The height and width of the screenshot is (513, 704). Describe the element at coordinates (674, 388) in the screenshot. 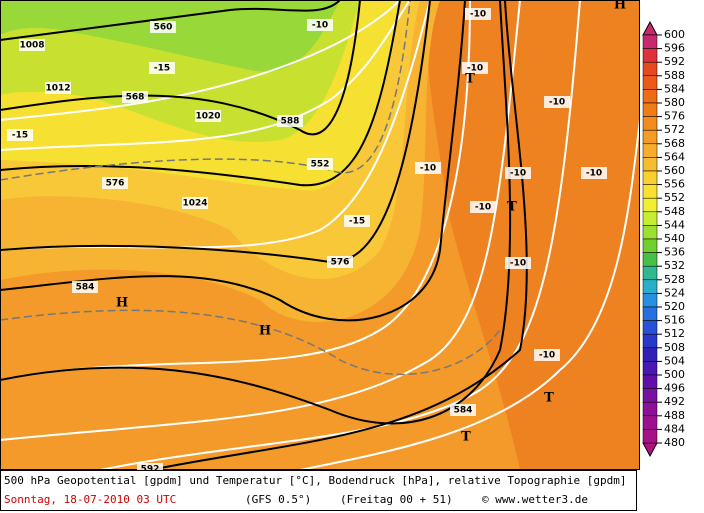

I see `scale-label: 496` at that location.